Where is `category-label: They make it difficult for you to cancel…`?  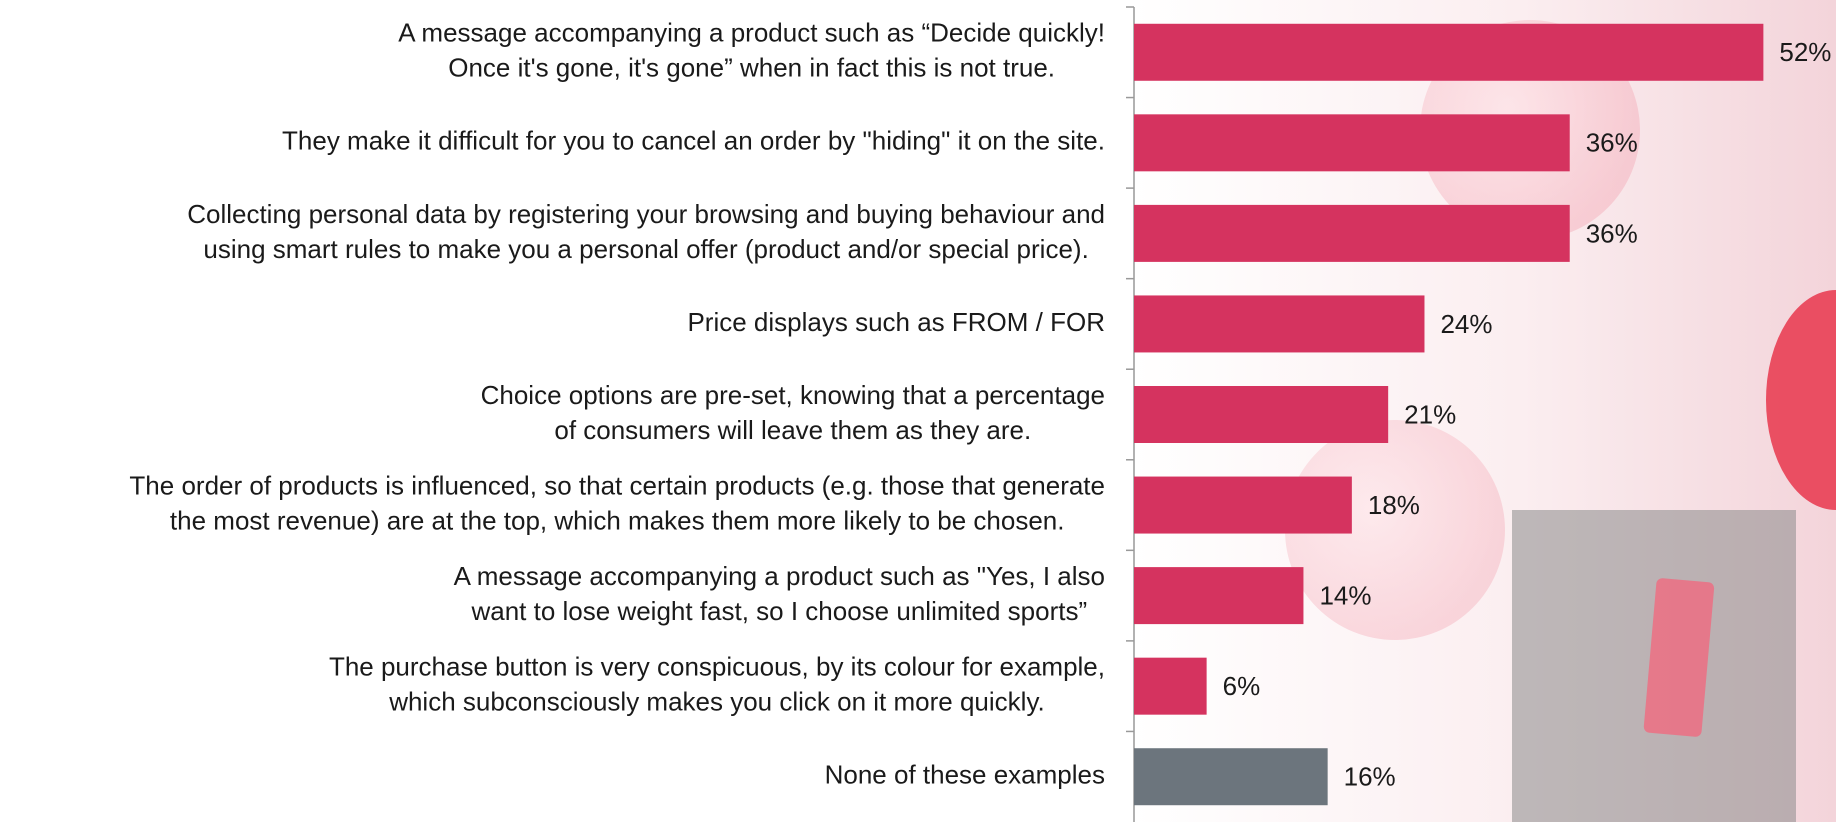
category-label: They make it difficult for you to cancel… is located at coordinates (693, 141).